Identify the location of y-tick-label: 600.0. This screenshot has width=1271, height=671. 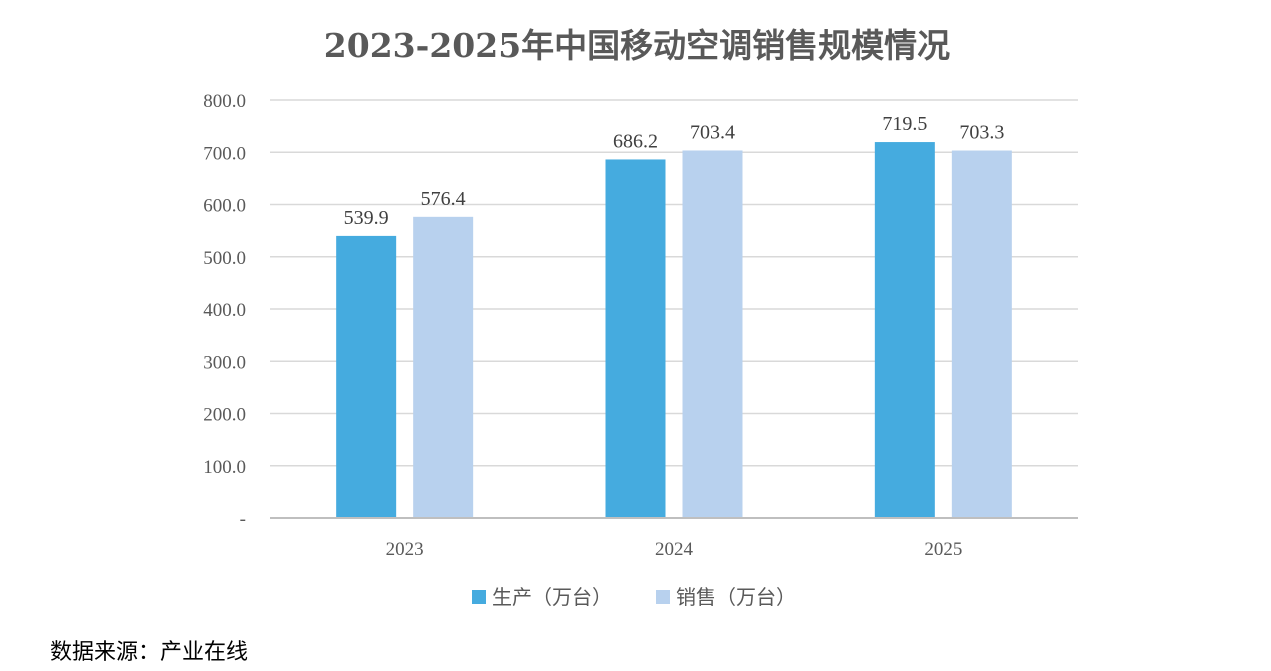
(224, 206).